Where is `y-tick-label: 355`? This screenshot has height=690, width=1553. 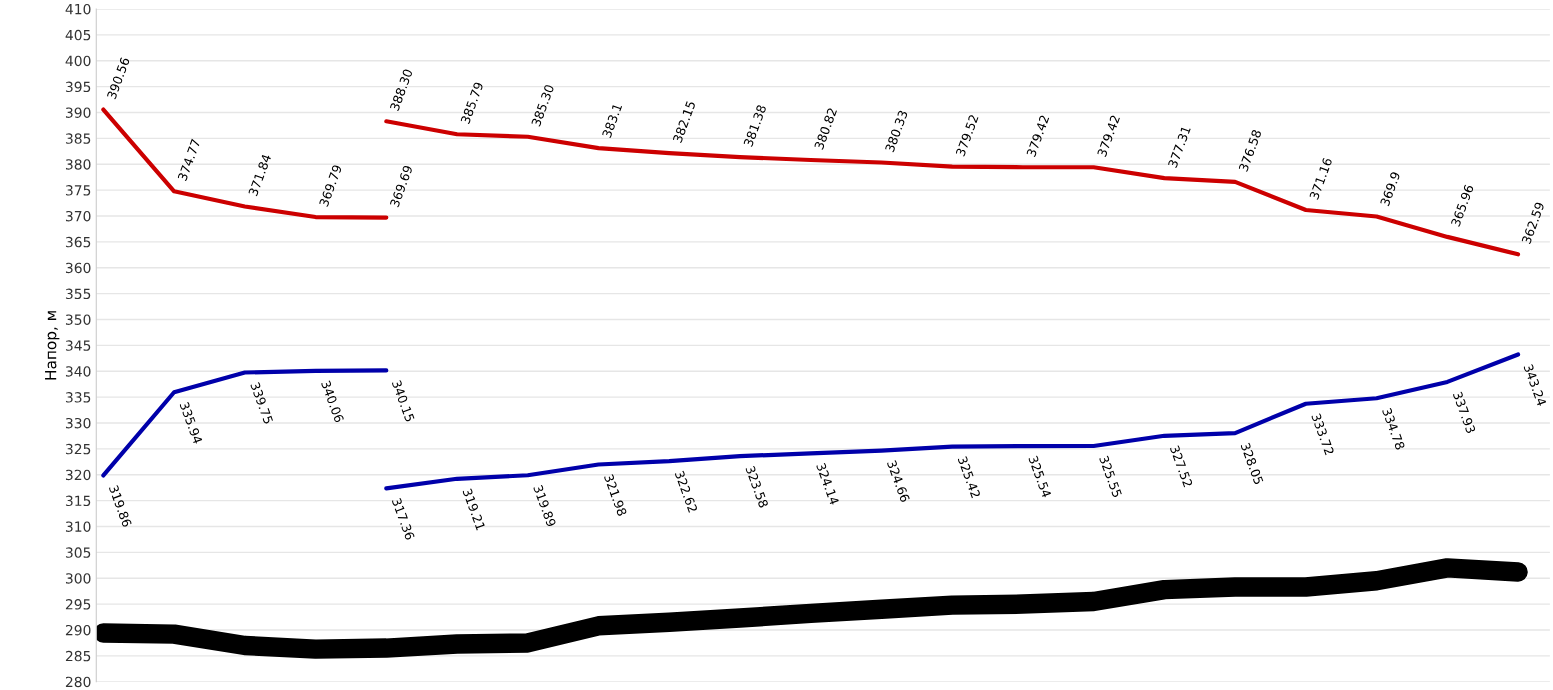
y-tick-label: 355 is located at coordinates (78, 294).